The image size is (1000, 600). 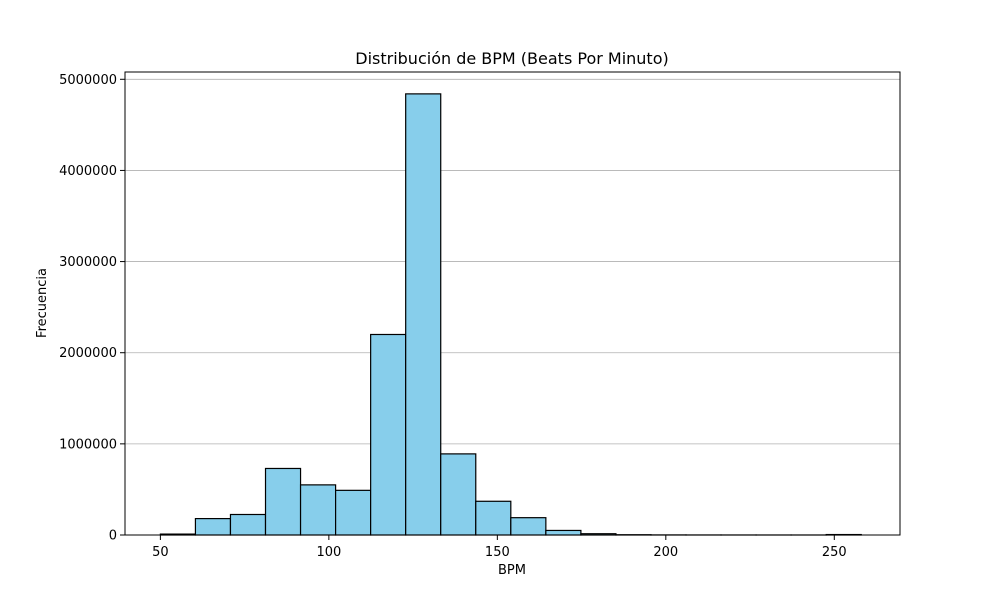 What do you see at coordinates (42, 303) in the screenshot?
I see `y-axis-label: Frecuencia` at bounding box center [42, 303].